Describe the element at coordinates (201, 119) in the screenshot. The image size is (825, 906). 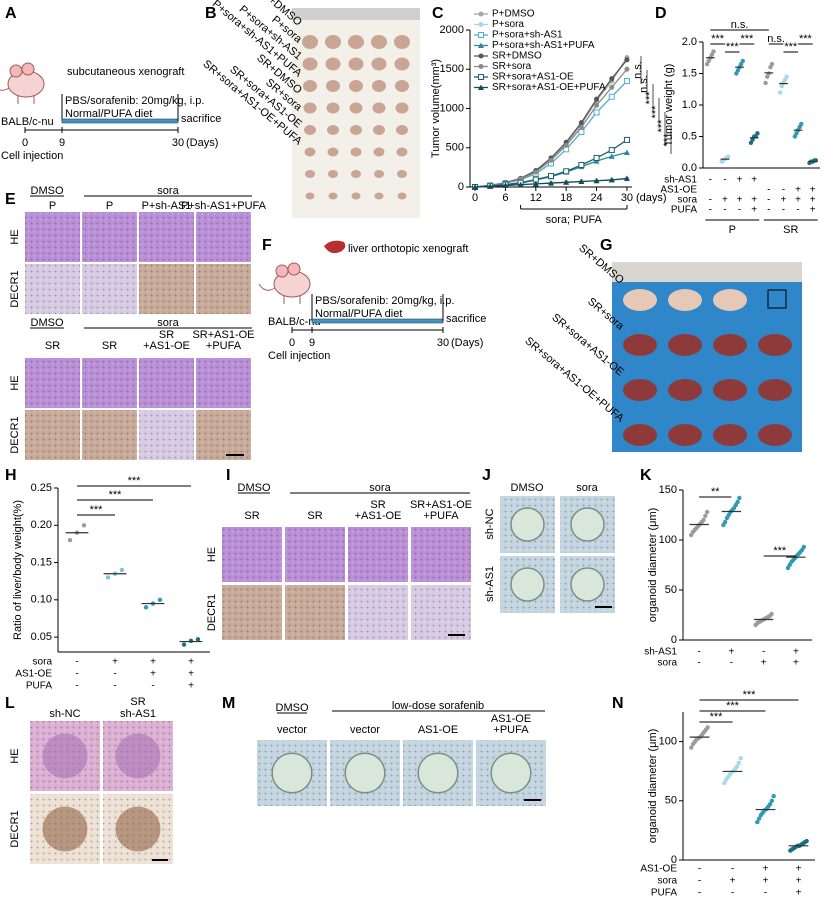
I see `end-point: sacrifice` at that location.